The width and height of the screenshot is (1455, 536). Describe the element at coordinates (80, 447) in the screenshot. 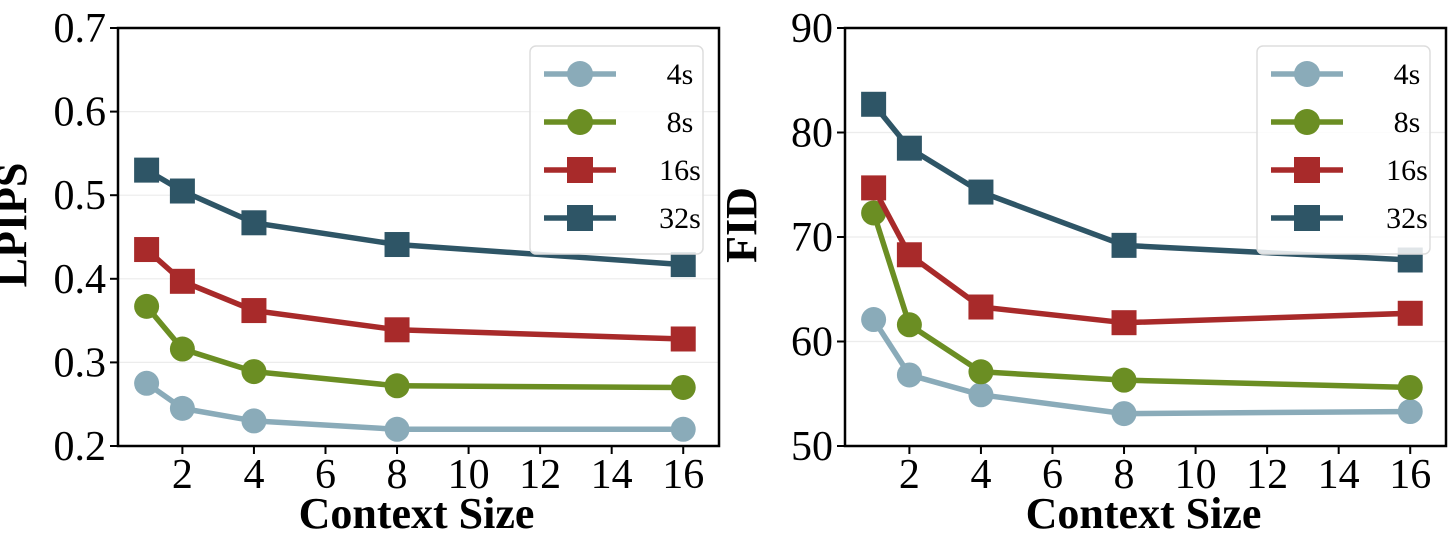

I see `y-tick-label: 0.2` at that location.